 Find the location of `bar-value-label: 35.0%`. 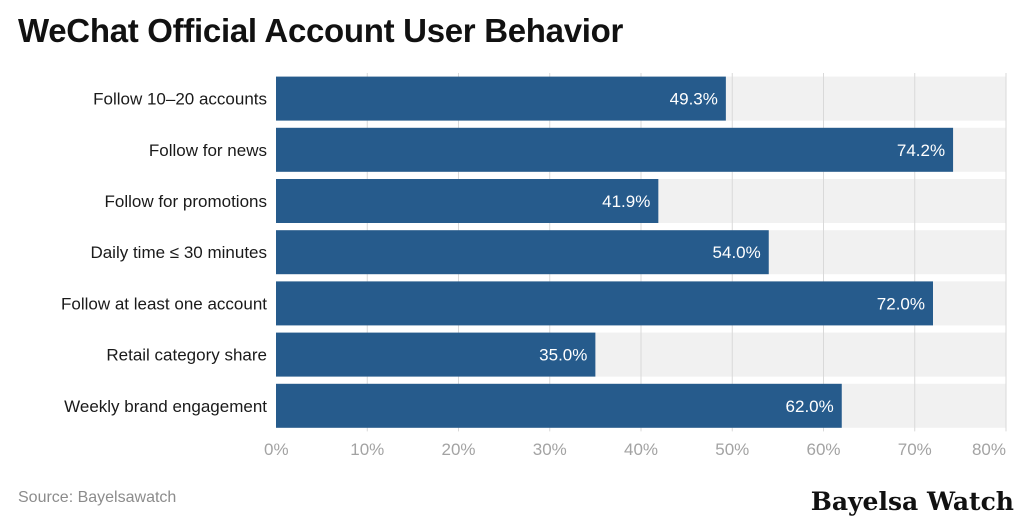

bar-value-label: 35.0% is located at coordinates (563, 355).